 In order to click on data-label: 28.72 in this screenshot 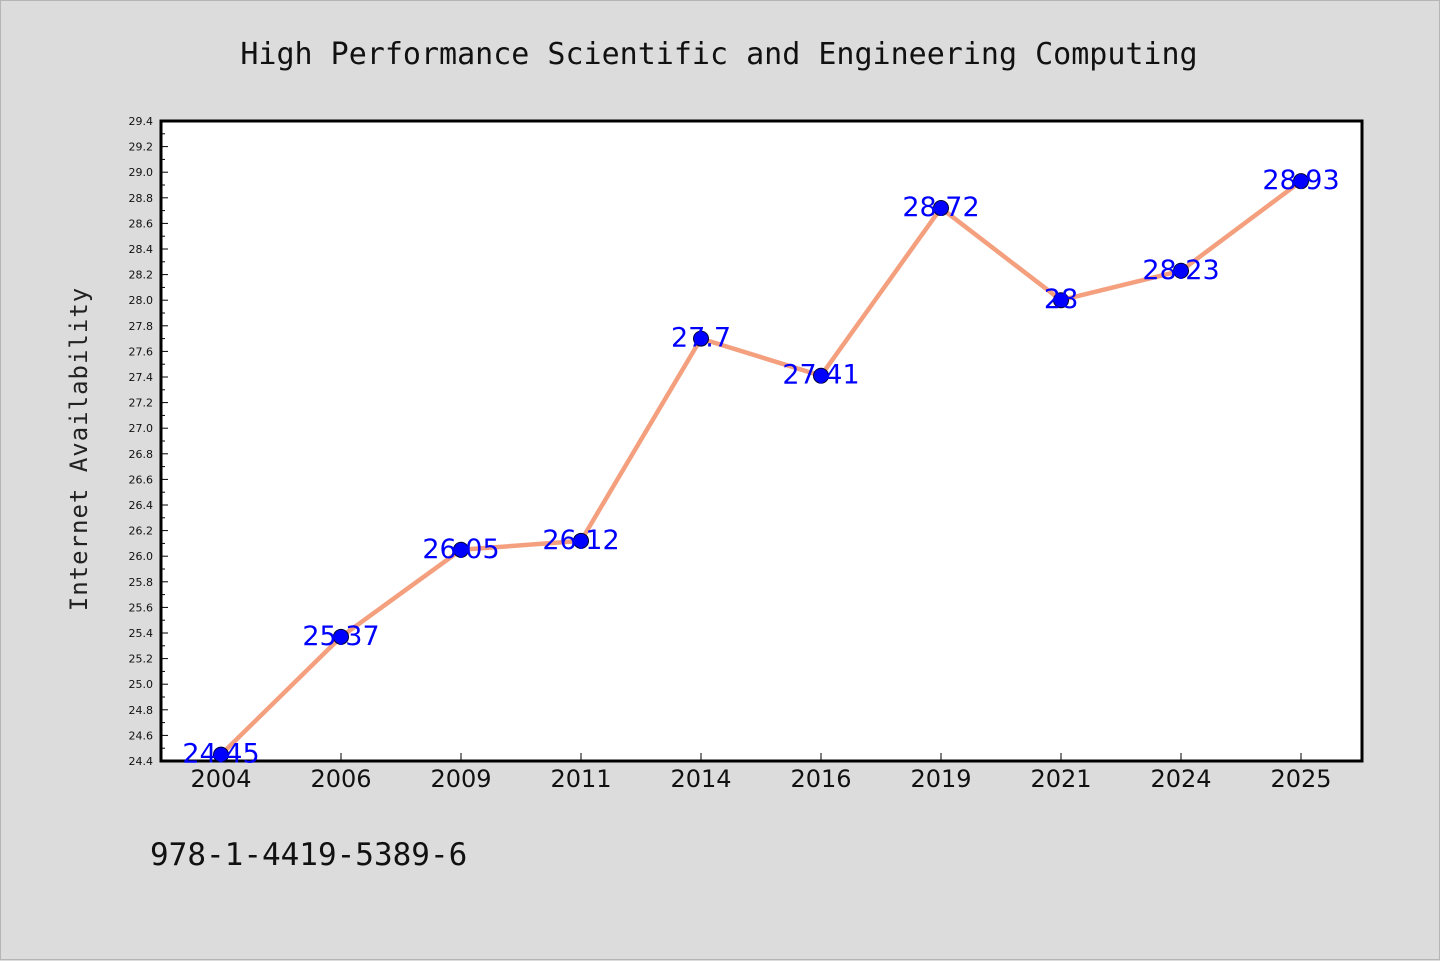, I will do `click(940, 207)`.